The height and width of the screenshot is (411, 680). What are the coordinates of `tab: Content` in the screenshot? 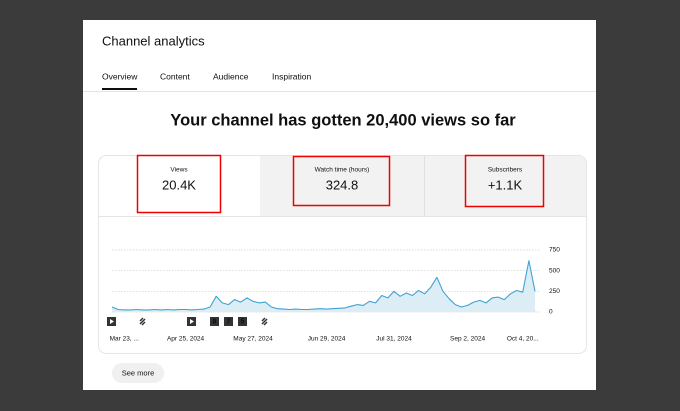 It's located at (175, 76).